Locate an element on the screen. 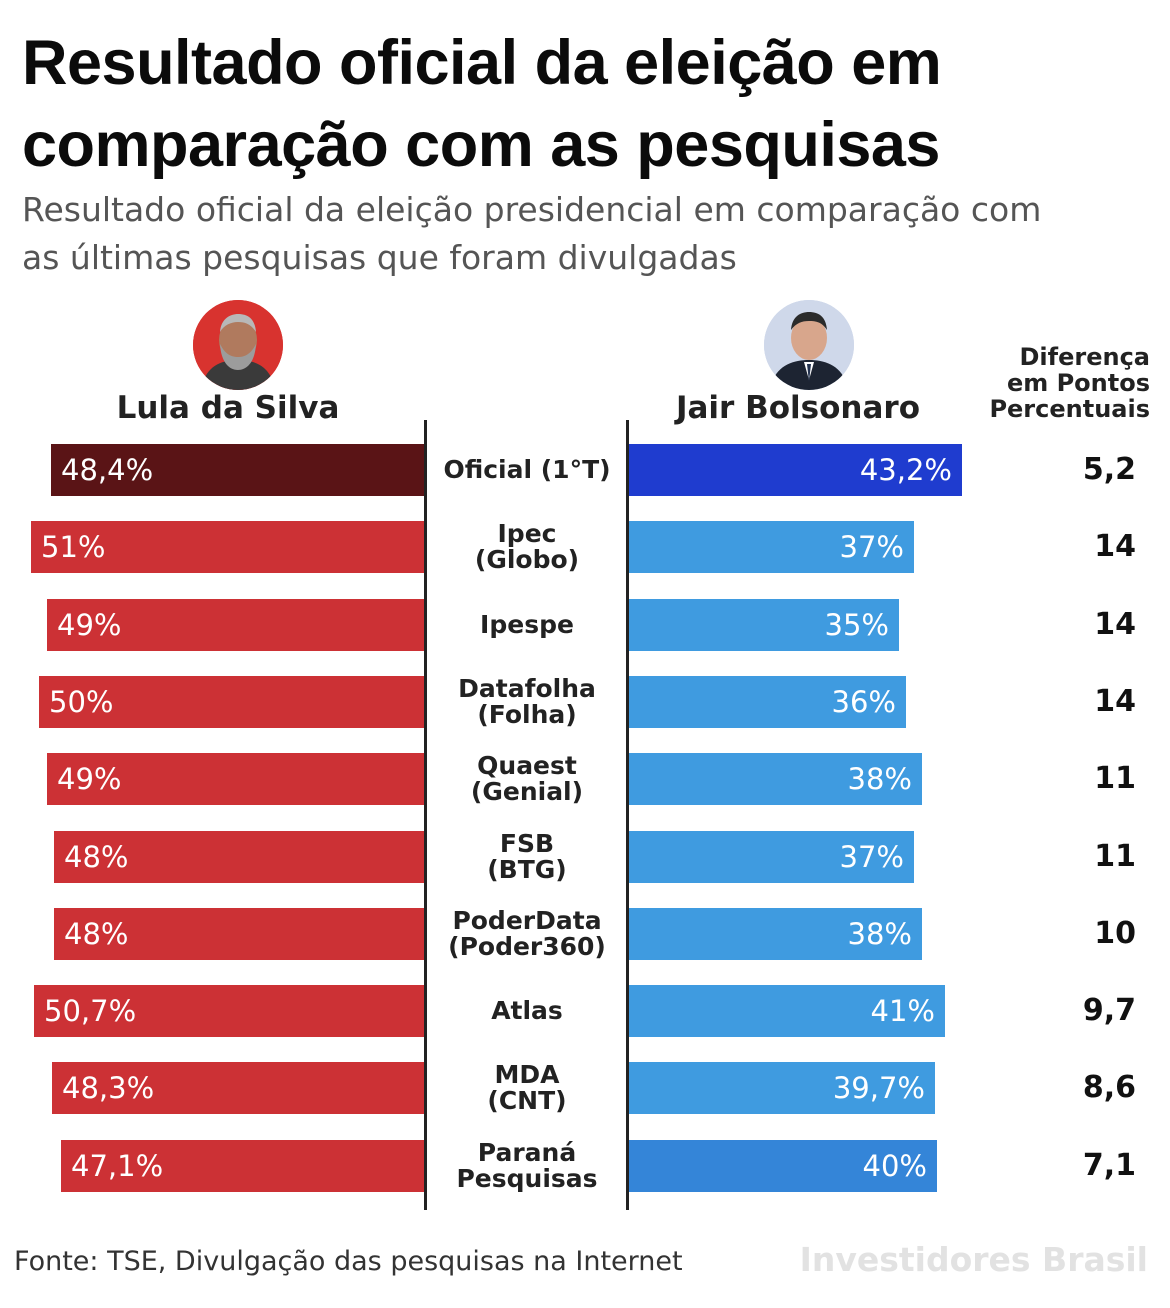 This screenshot has height=1308, width=1170. poll-name-line: Pesquisas is located at coordinates (527, 1178).